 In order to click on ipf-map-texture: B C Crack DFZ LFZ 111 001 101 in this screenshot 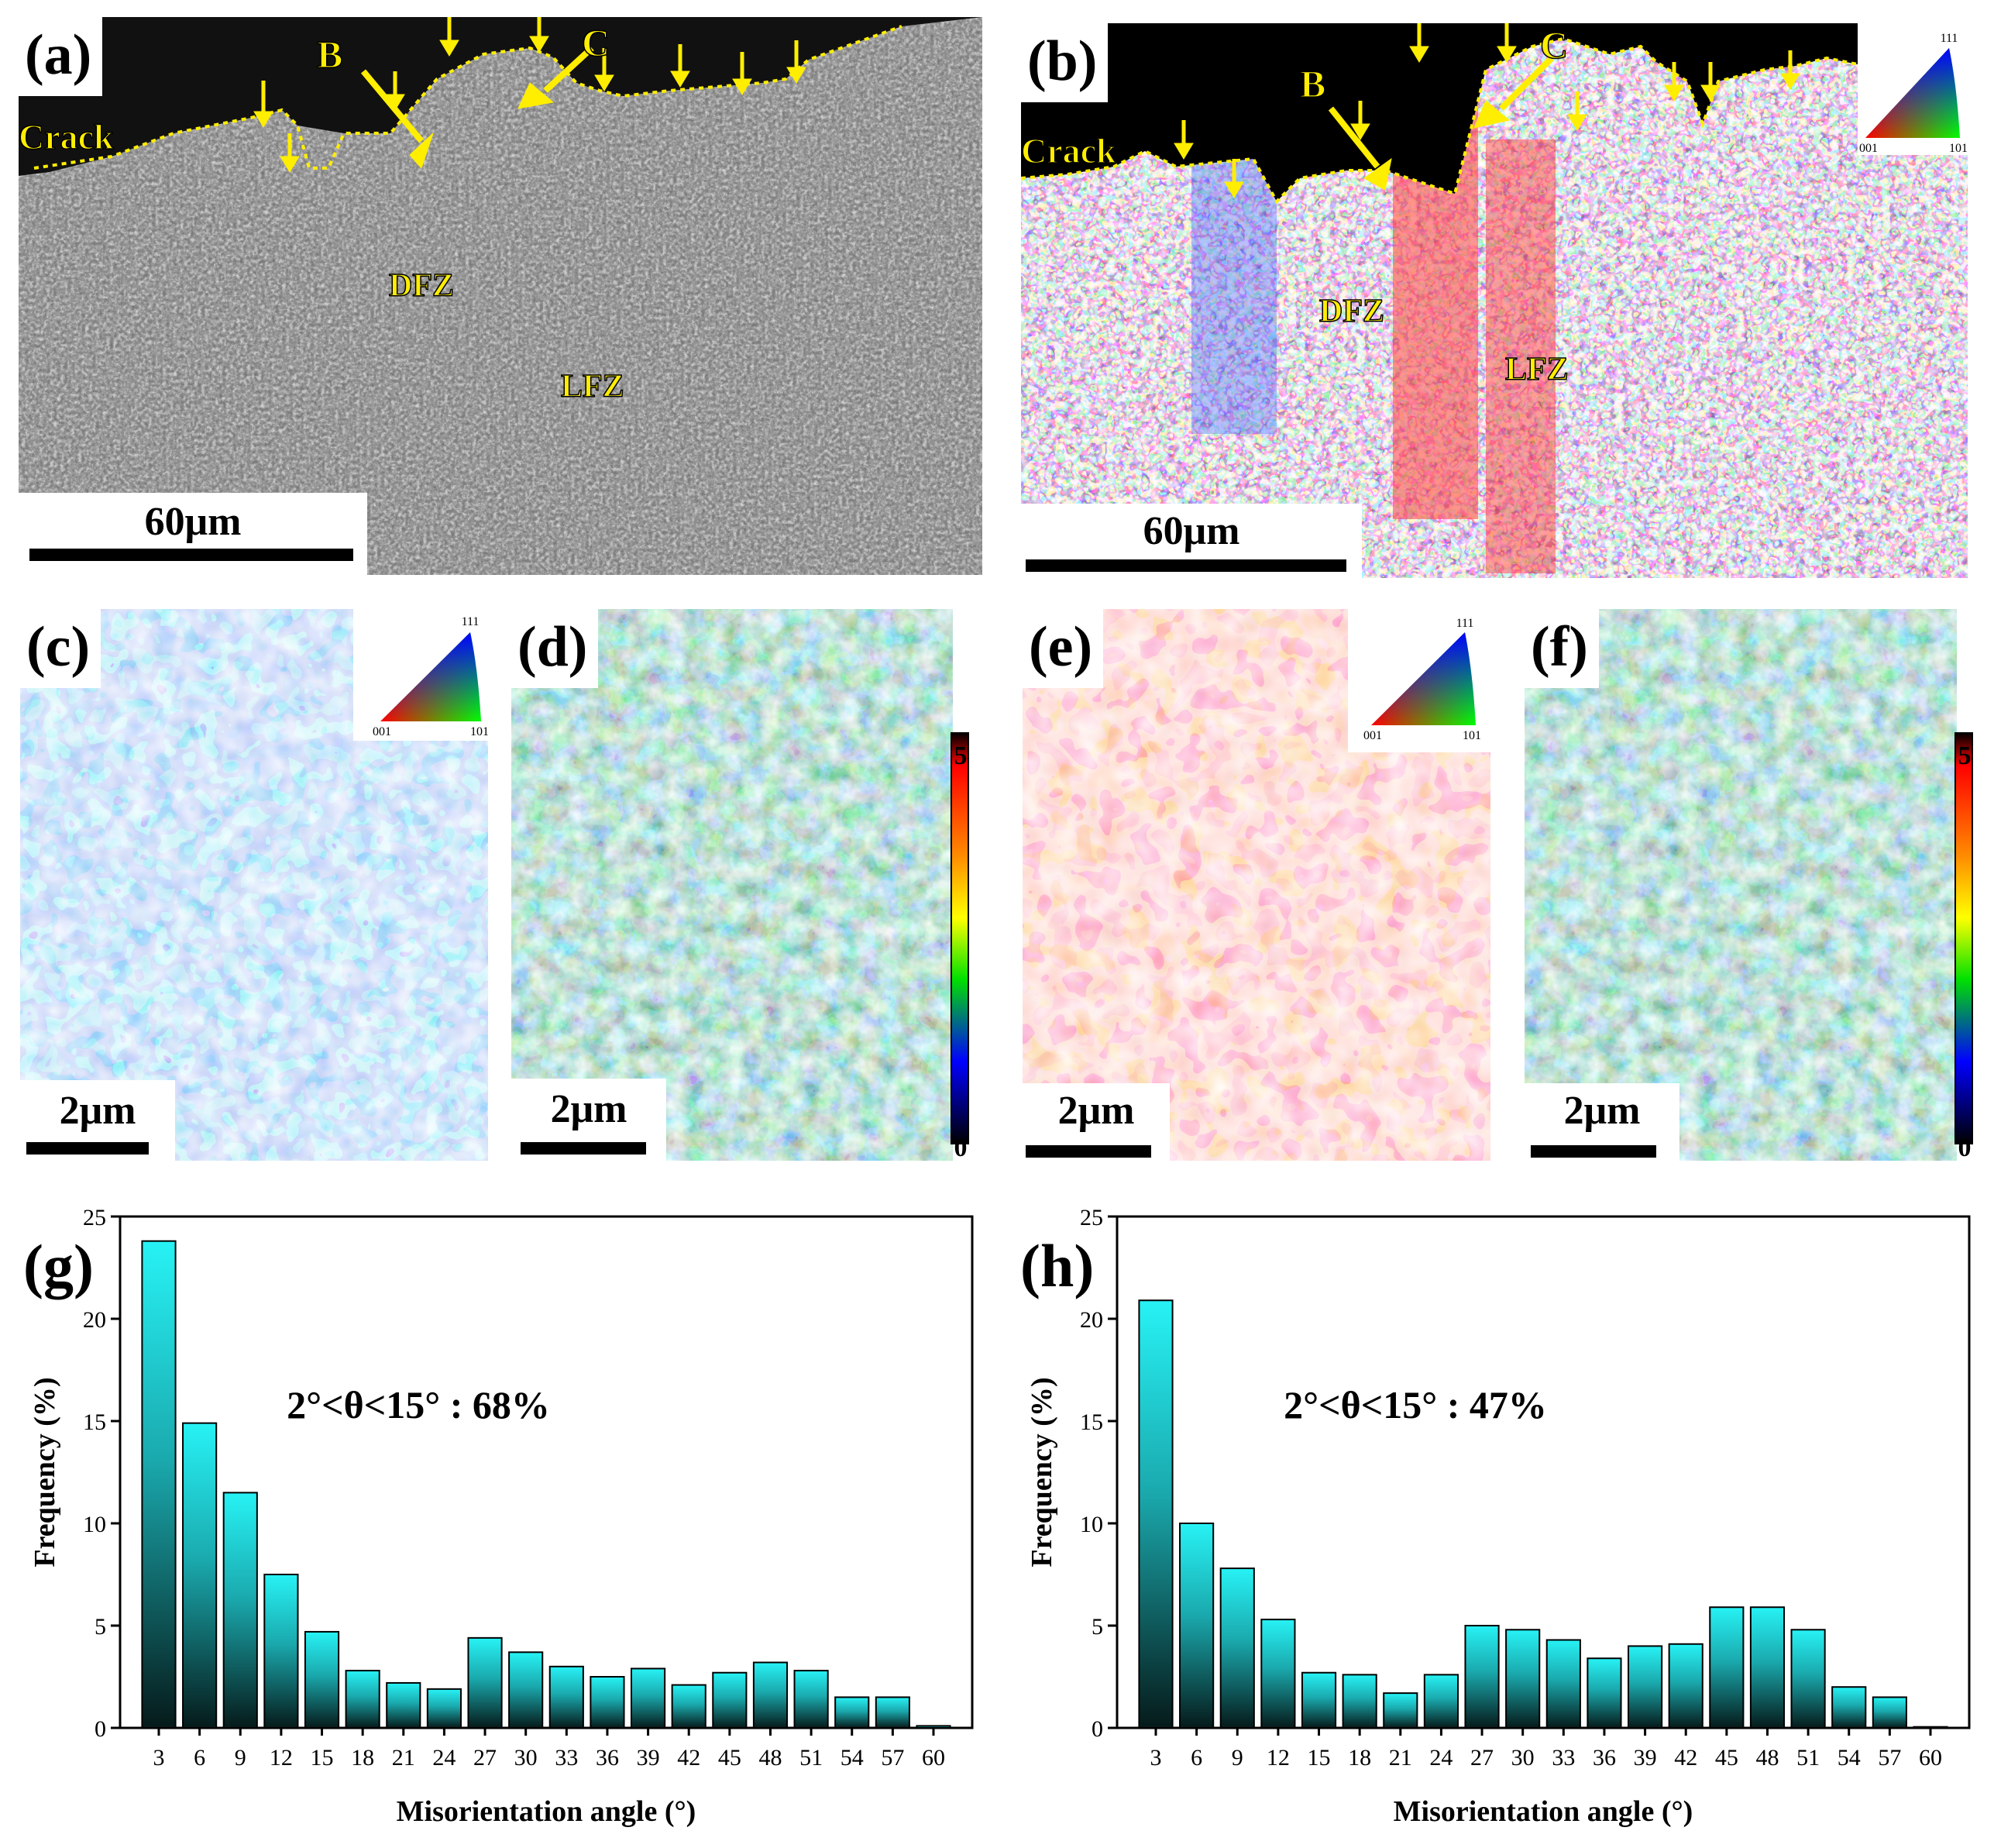, I will do `click(1495, 300)`.